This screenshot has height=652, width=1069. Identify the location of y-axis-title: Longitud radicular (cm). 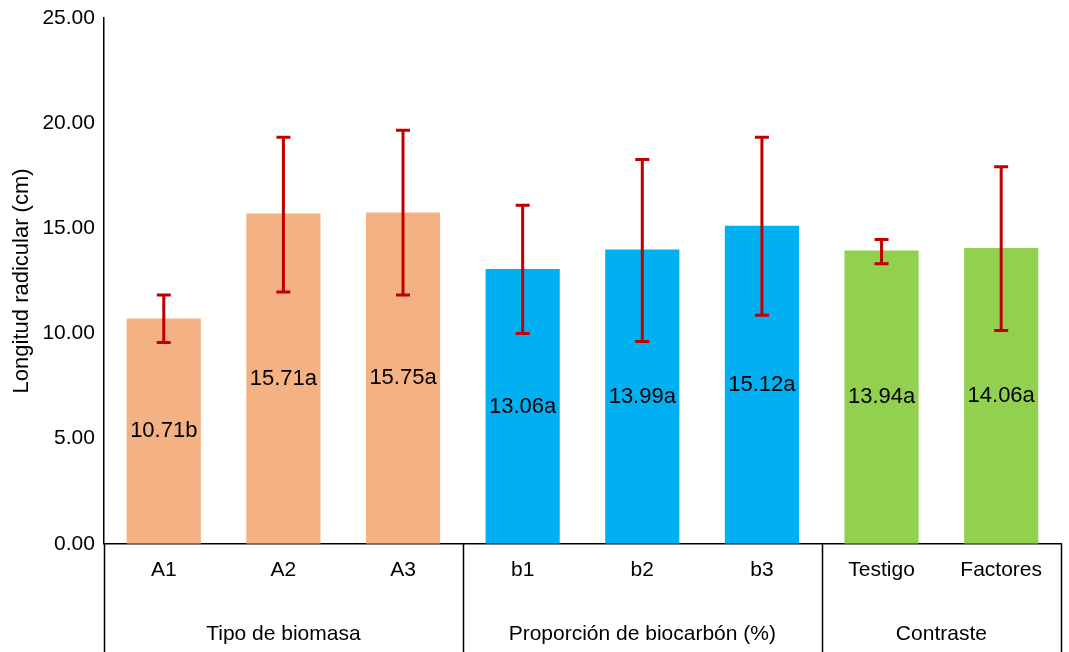
(21, 281).